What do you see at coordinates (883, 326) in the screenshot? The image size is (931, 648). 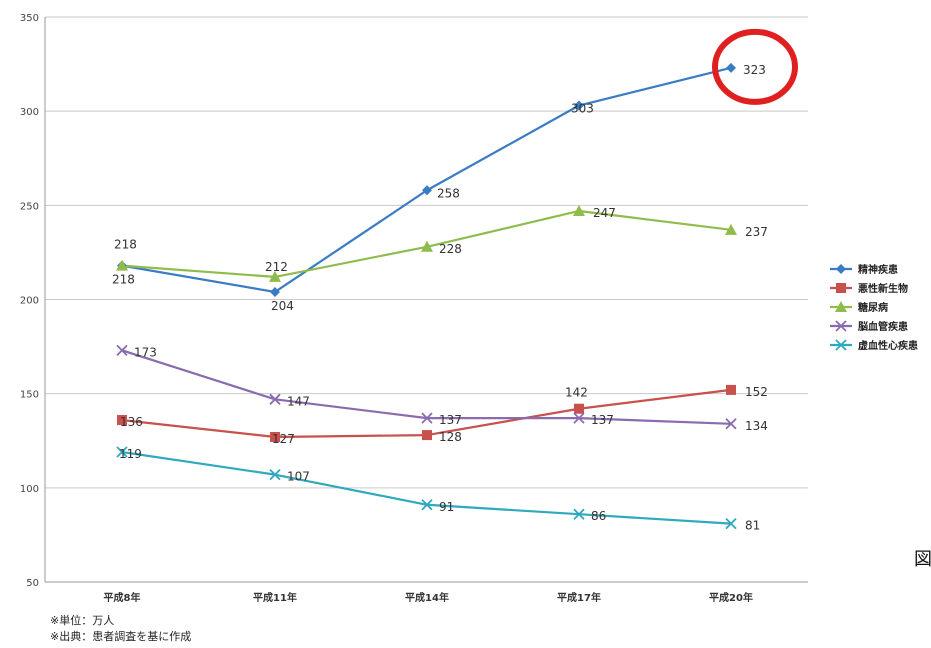 I see `legend-label: 脳血管疾患` at bounding box center [883, 326].